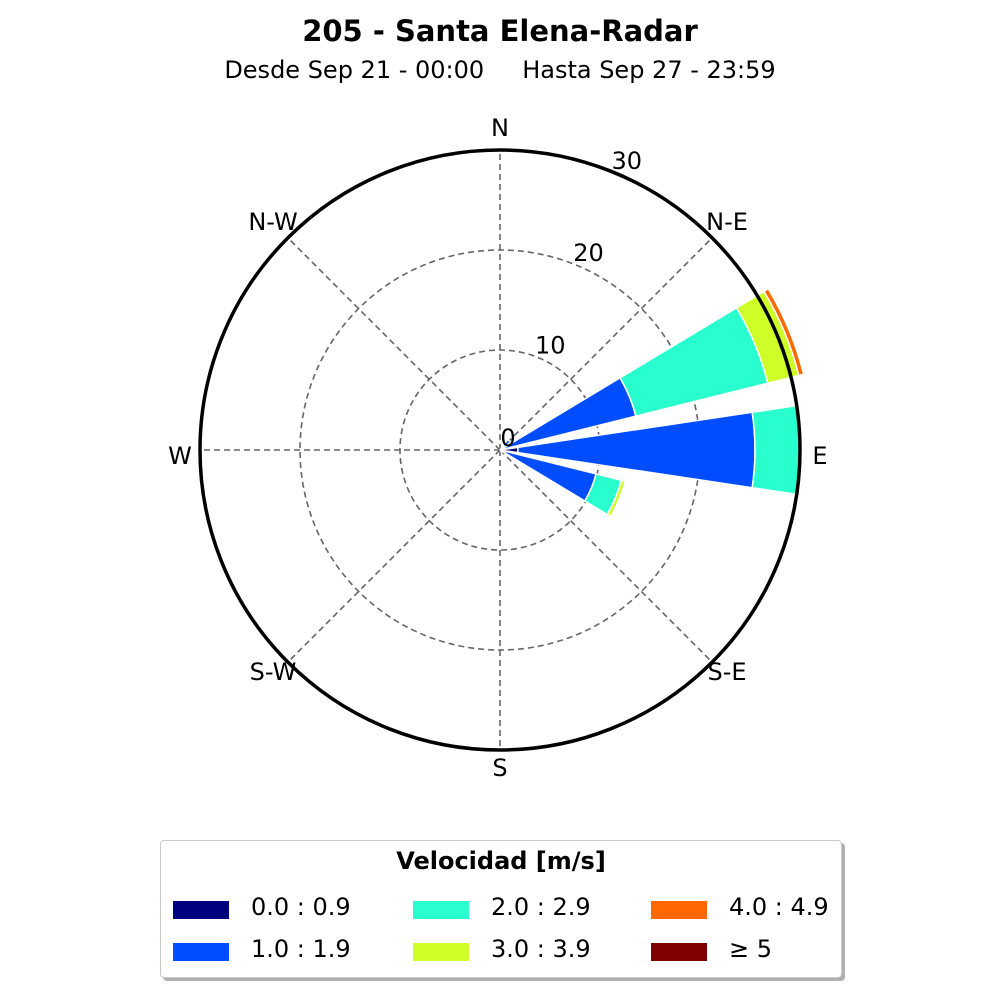 This screenshot has width=1000, height=1000. What do you see at coordinates (550, 346) in the screenshot?
I see `radial-tick-10: 10` at bounding box center [550, 346].